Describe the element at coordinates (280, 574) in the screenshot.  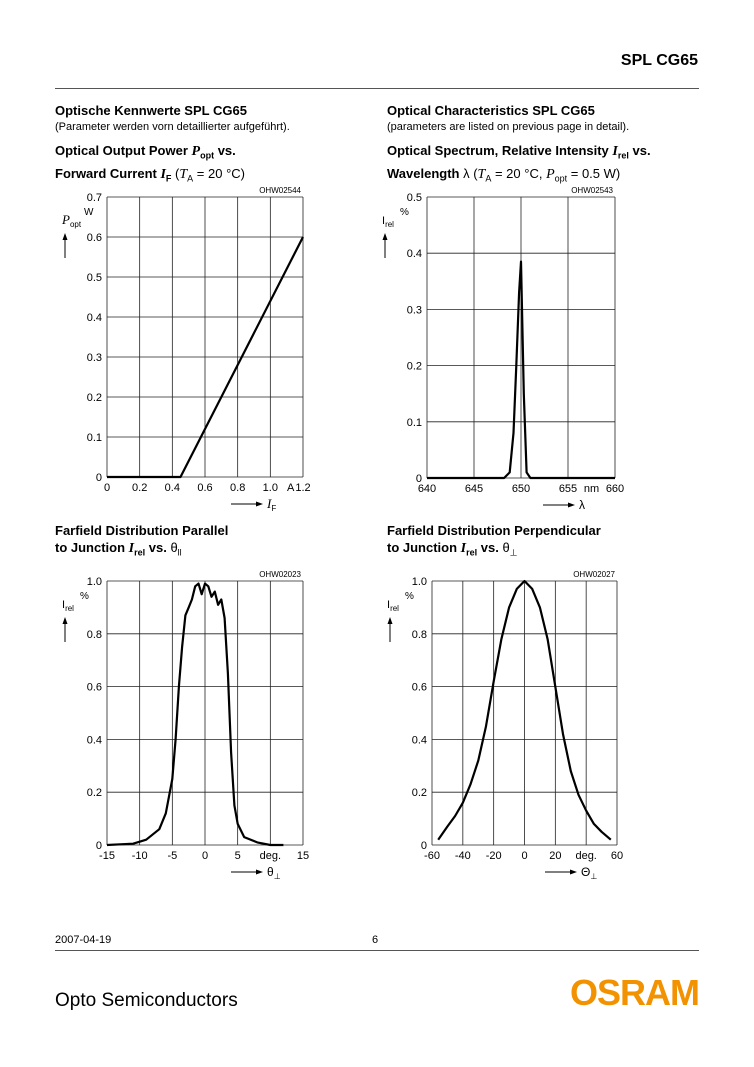
I see `figure-code: OHW02023` at that location.